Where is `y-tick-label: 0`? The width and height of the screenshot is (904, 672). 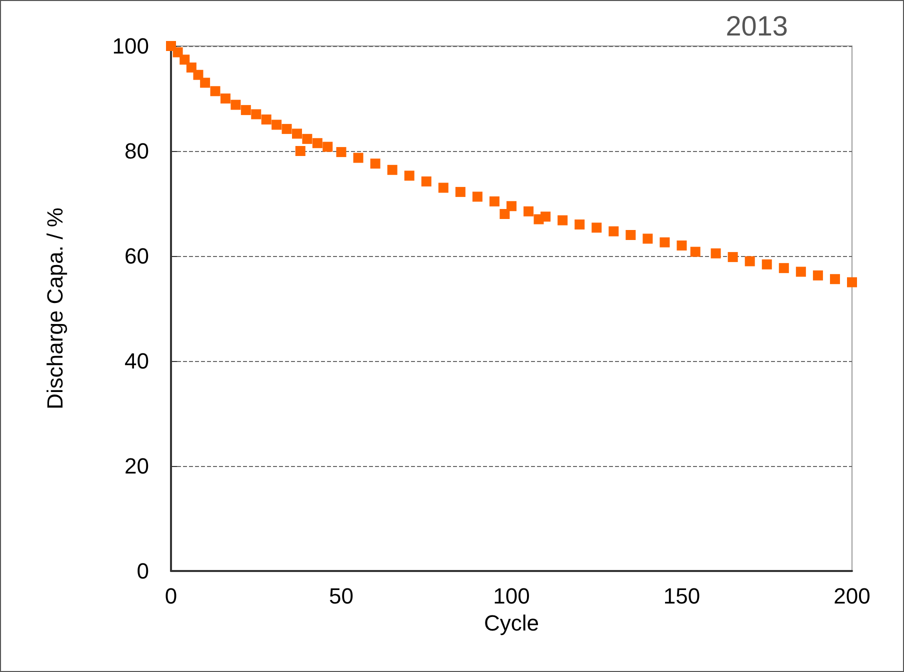 y-tick-label: 0 is located at coordinates (142, 571).